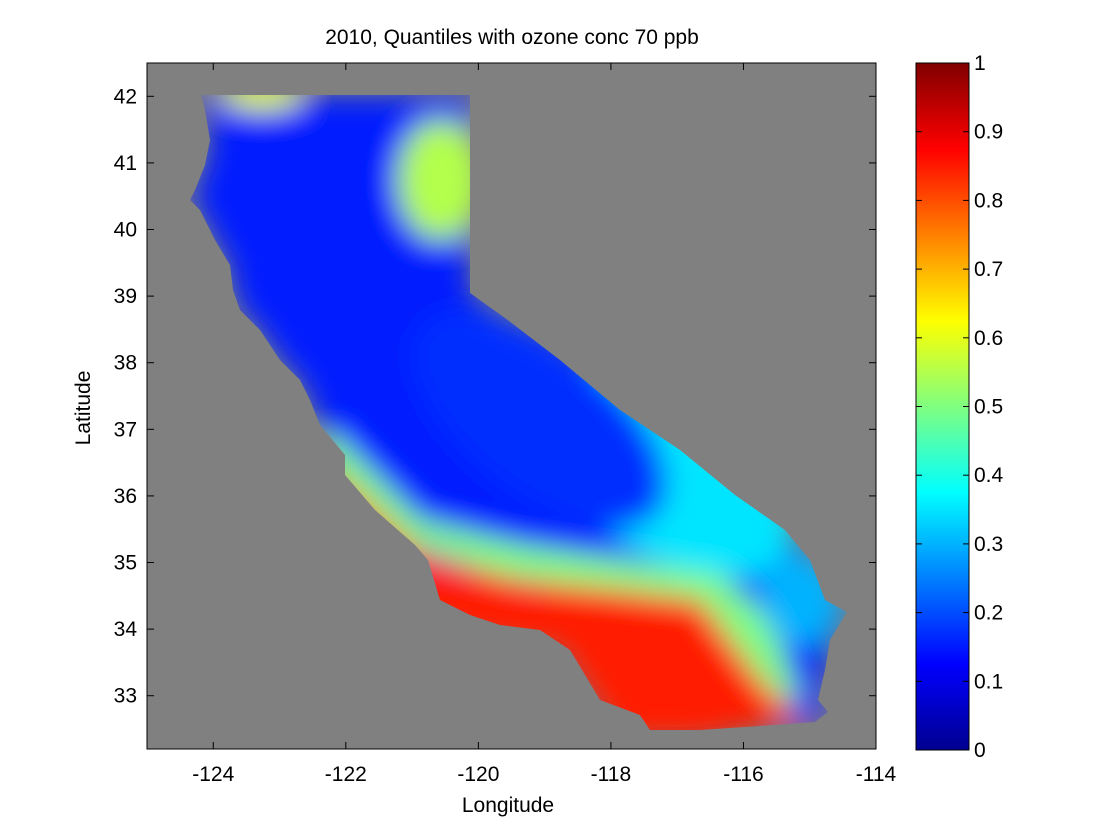  I want to click on colorbar-tick-label: 0.2, so click(988, 613).